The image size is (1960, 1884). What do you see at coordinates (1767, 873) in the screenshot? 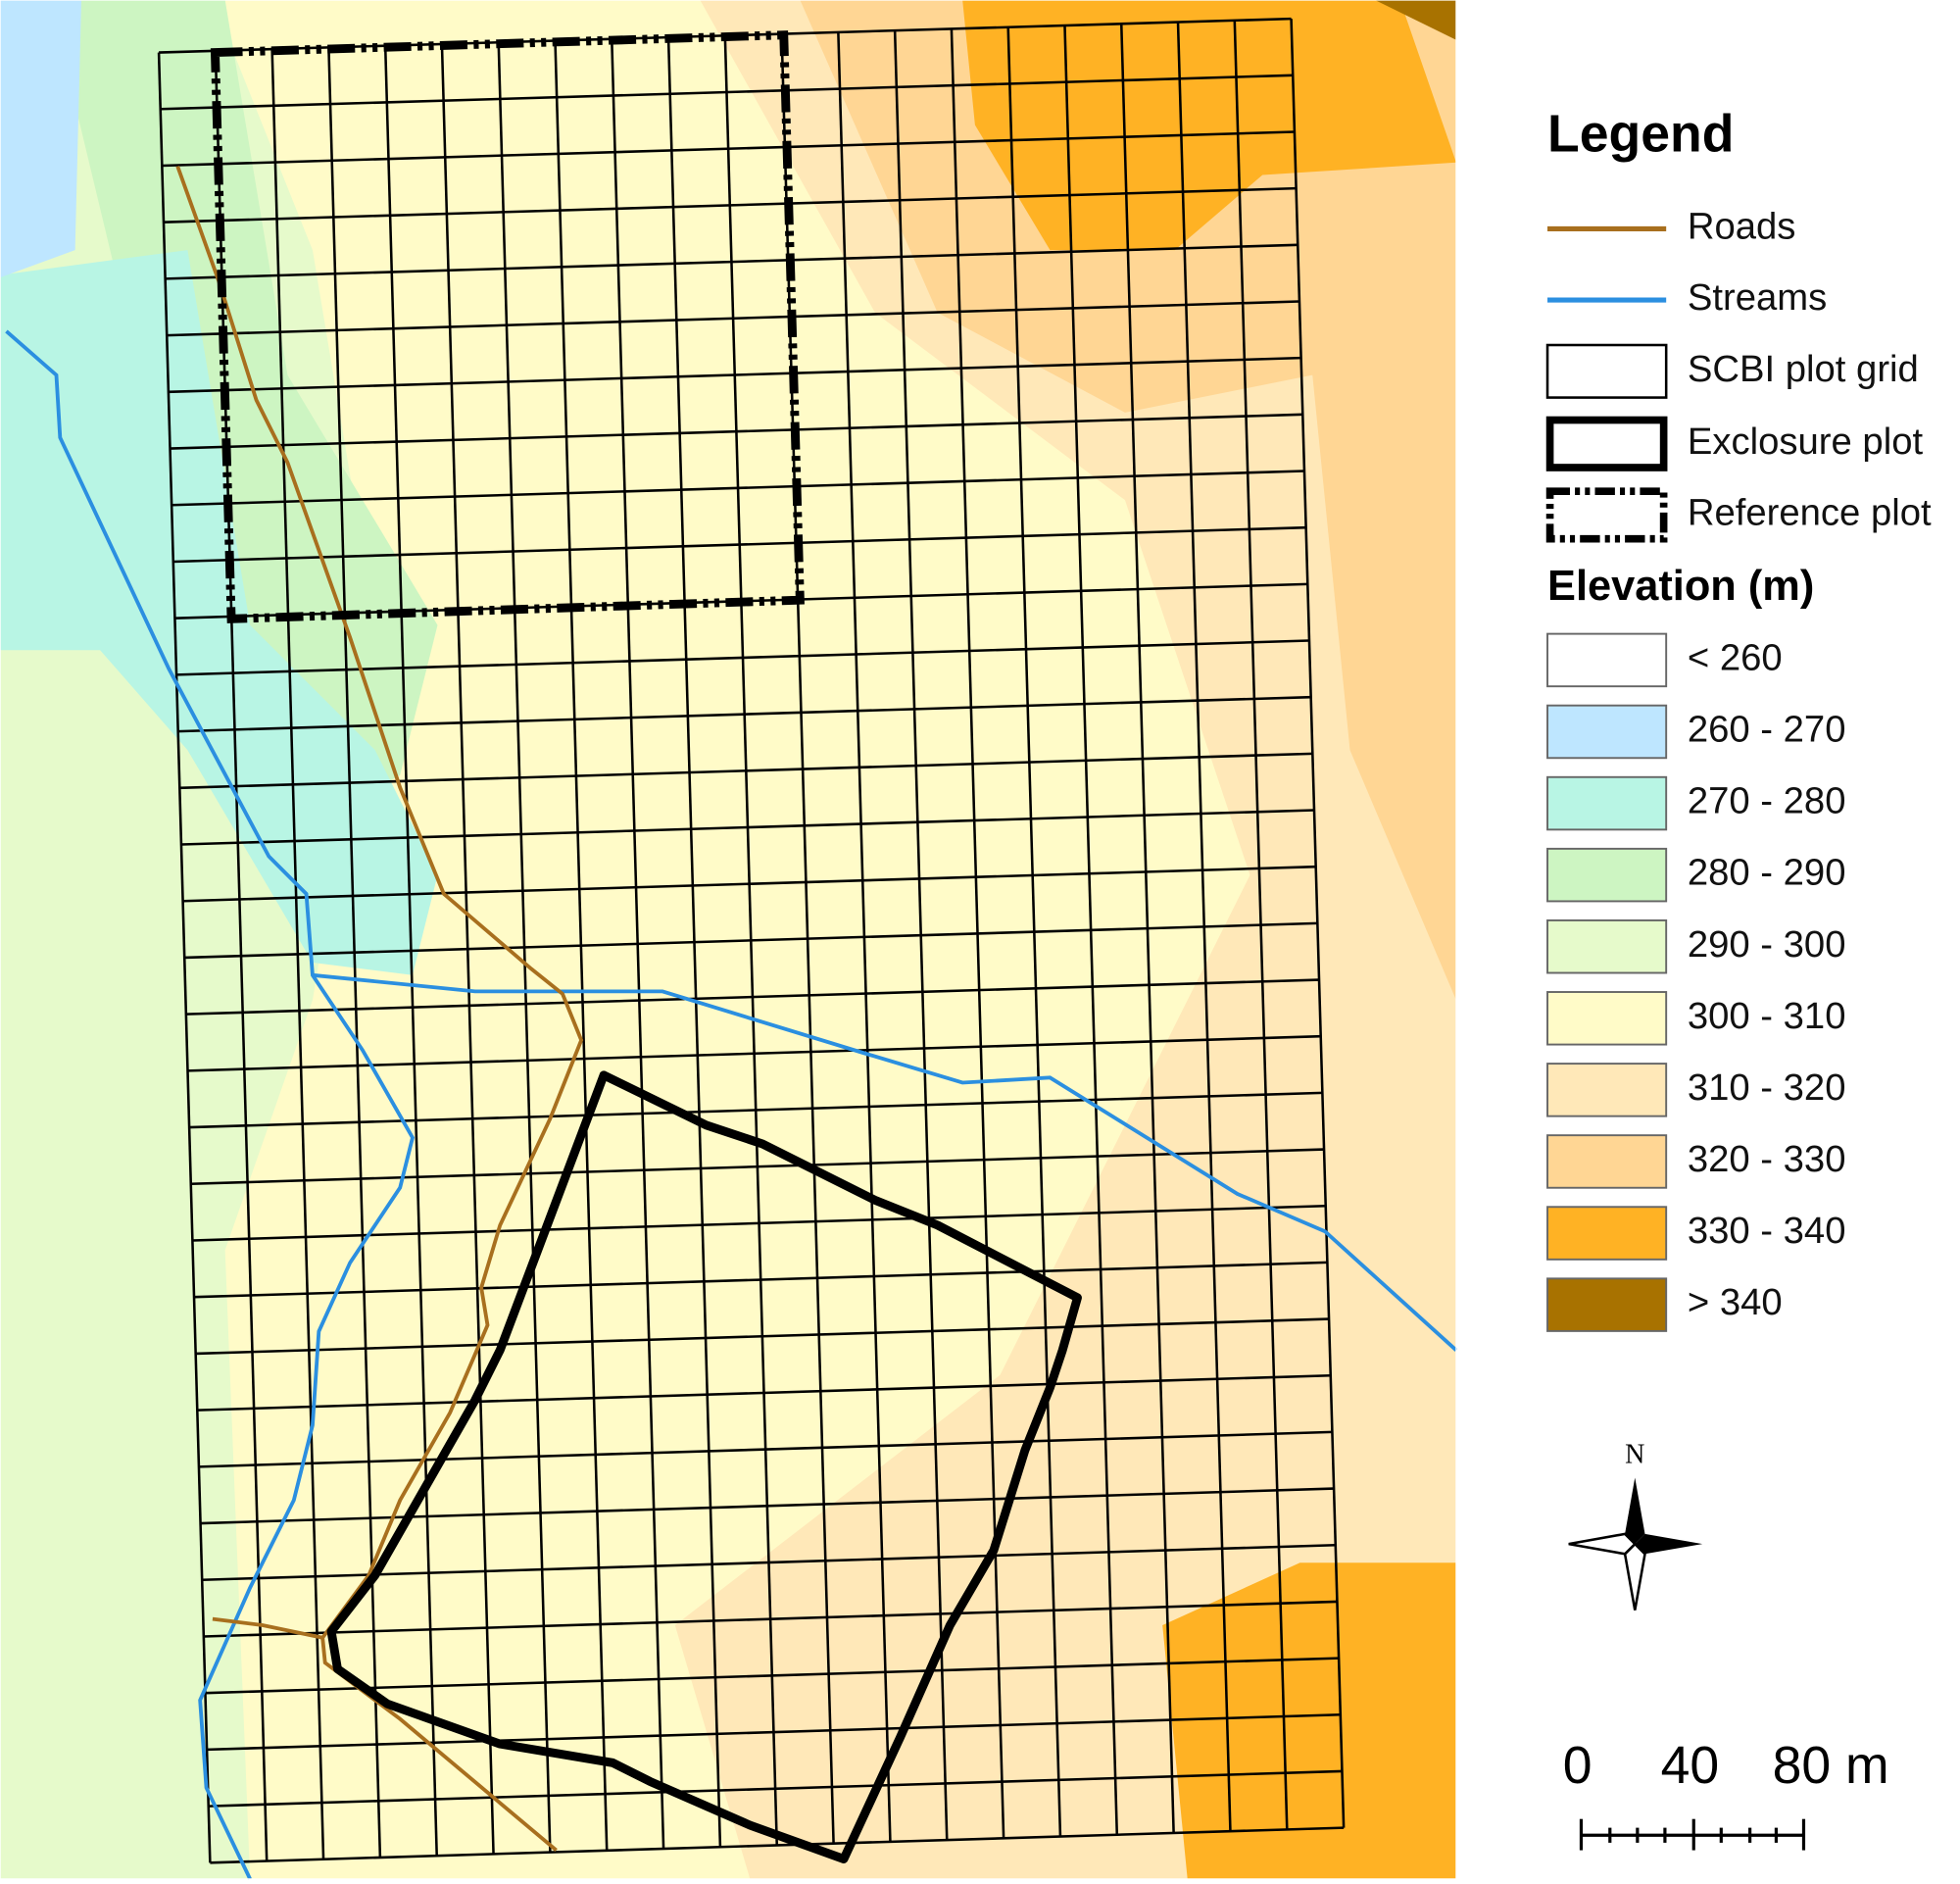
I see `legend-label: 280 - 290` at bounding box center [1767, 873].